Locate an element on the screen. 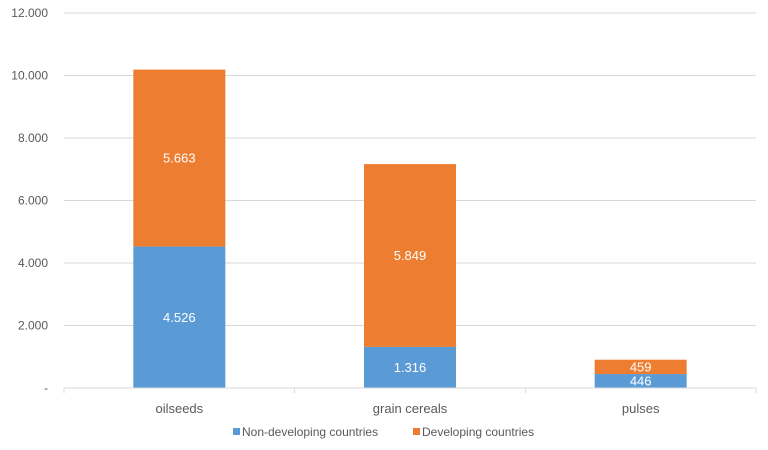 This screenshot has width=768, height=450. legend-label: Developing countries is located at coordinates (478, 432).